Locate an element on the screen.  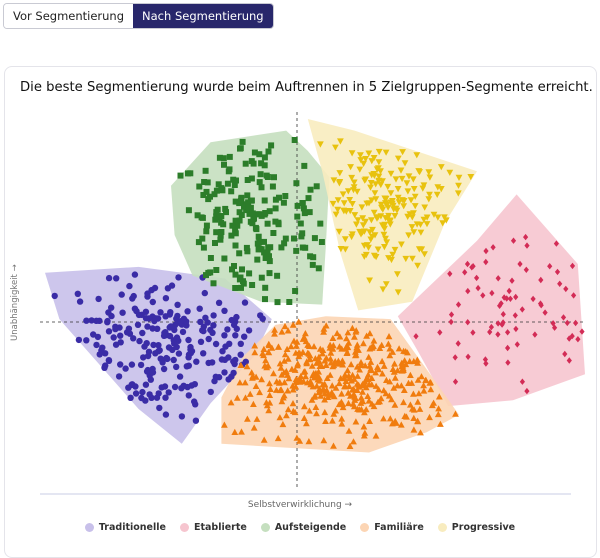
legend-item-famili-re: Familiäre is located at coordinates (392, 527).